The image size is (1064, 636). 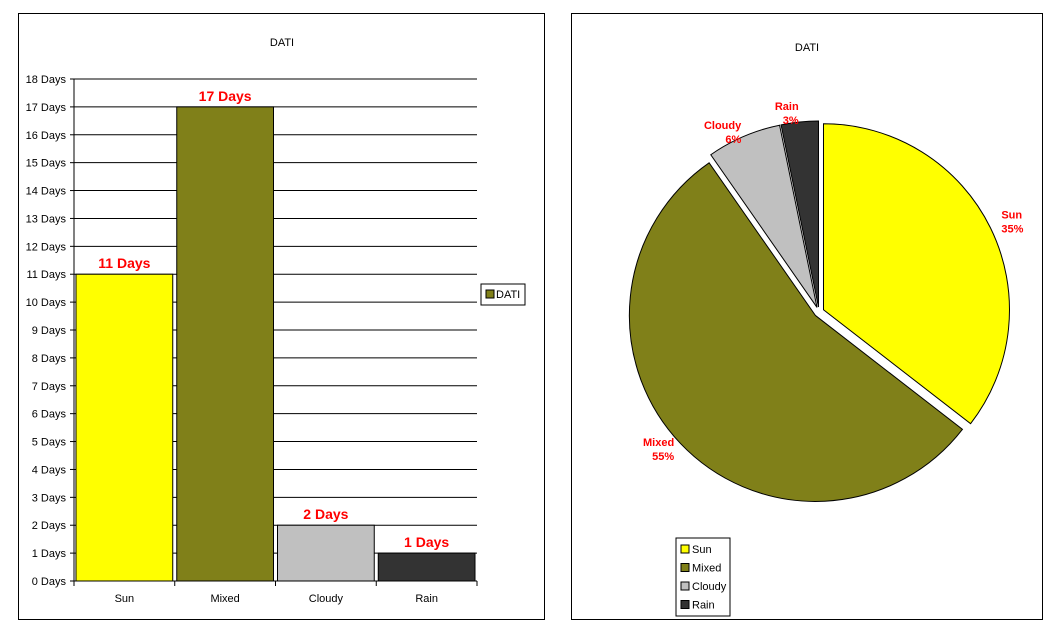 What do you see at coordinates (46, 192) in the screenshot?
I see `bar-y-tick-label: 14 Days` at bounding box center [46, 192].